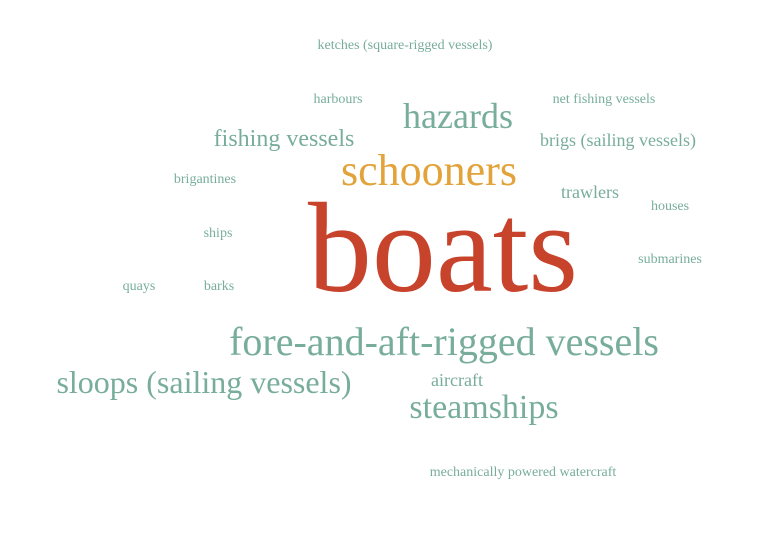  I want to click on word-hazards: hazards, so click(458, 116).